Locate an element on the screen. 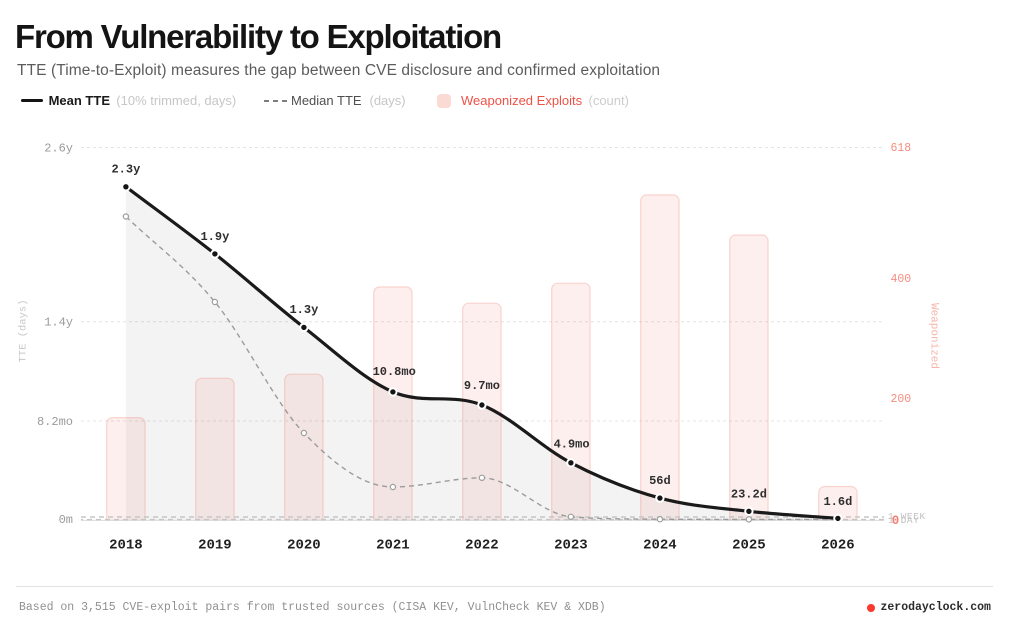 The height and width of the screenshot is (641, 1009). svg-text: 2.3y is located at coordinates (125, 170).